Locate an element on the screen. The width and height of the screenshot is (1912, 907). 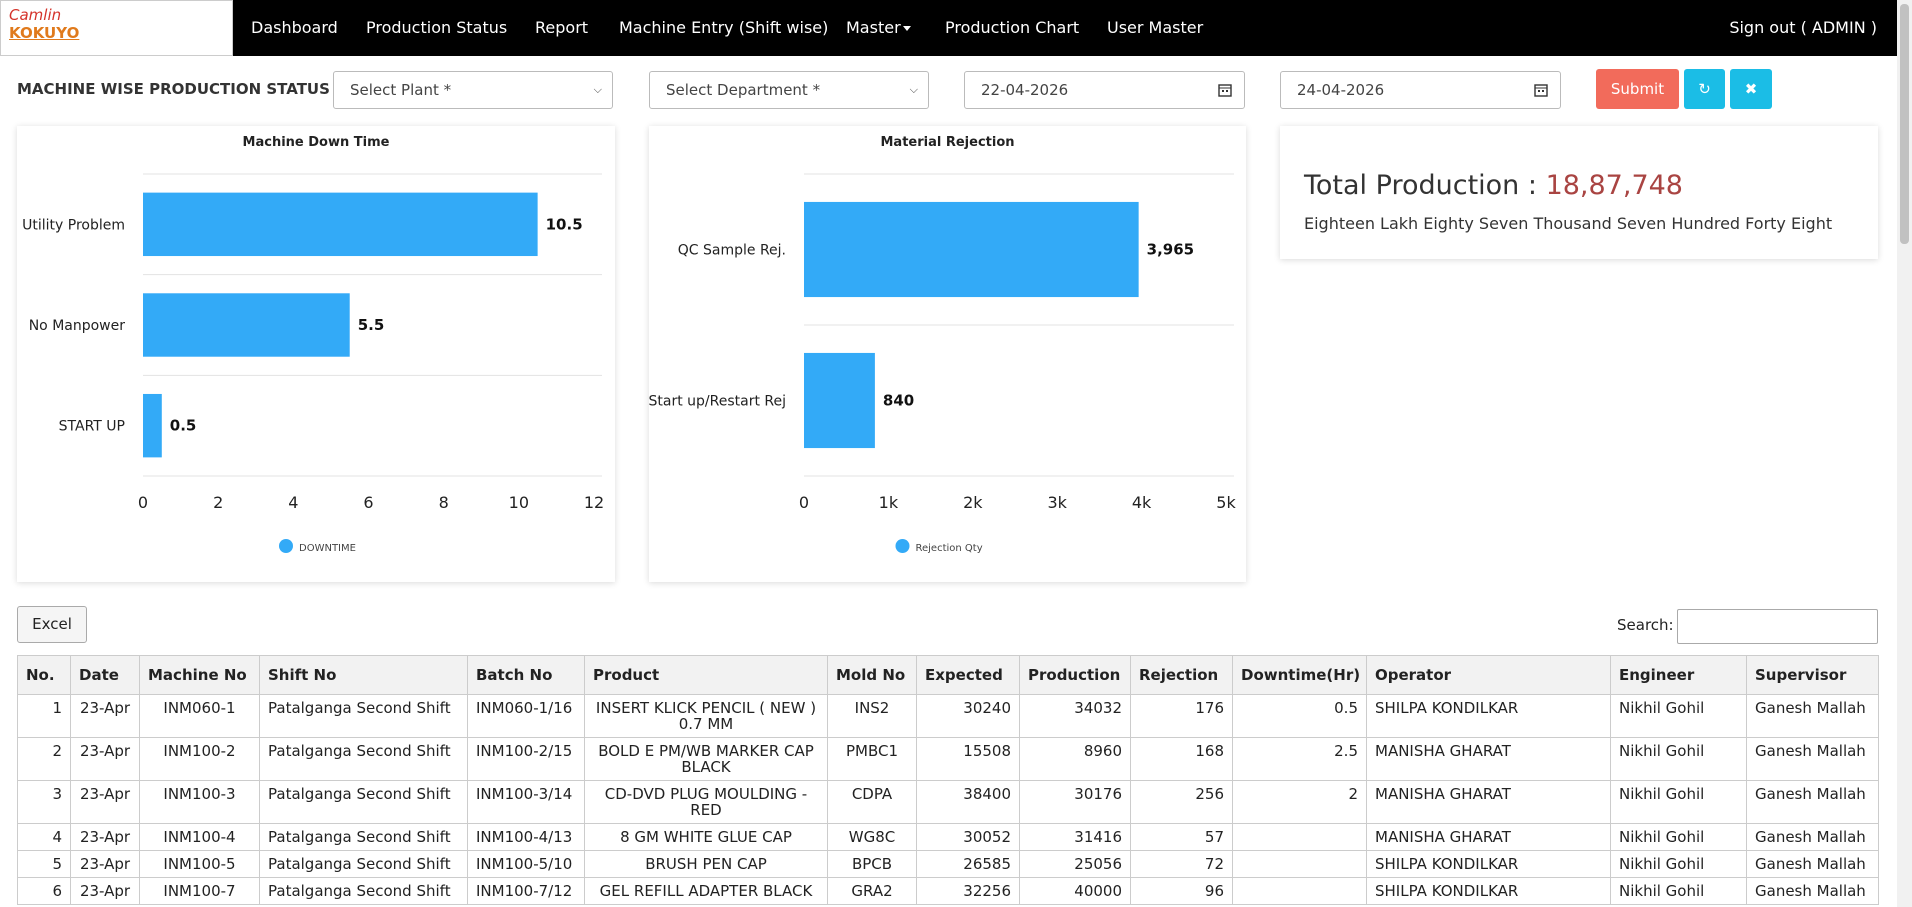
table-cell: BRUSH PEN CAP is located at coordinates (706, 864).